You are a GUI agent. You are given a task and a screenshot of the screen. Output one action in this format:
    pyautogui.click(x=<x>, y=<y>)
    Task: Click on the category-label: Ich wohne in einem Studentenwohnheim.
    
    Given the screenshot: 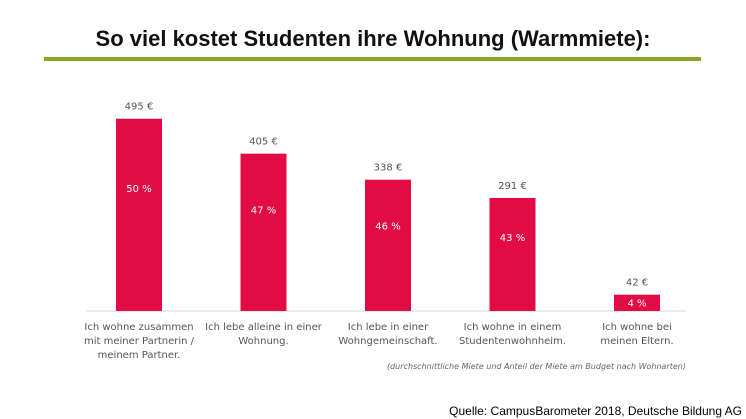 What is the action you would take?
    pyautogui.click(x=512, y=334)
    